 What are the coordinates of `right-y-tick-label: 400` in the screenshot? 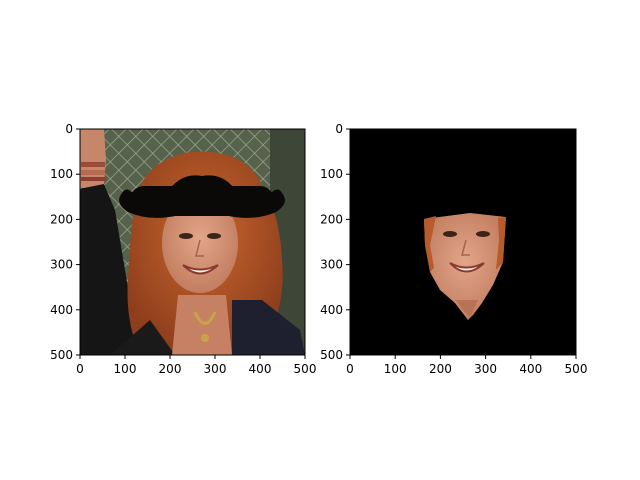 It's located at (331, 310).